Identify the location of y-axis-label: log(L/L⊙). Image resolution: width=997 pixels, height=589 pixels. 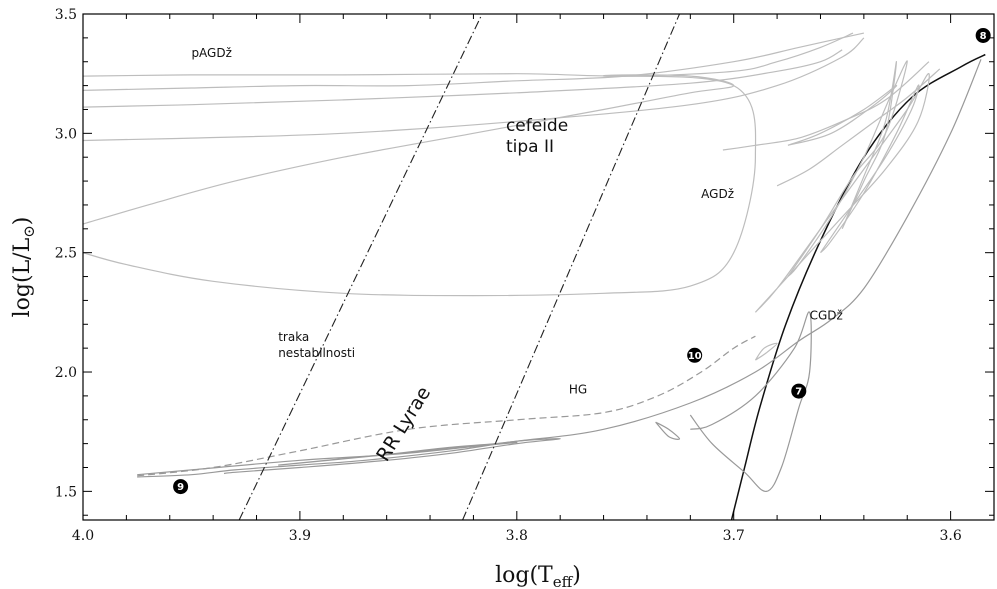
(24, 267).